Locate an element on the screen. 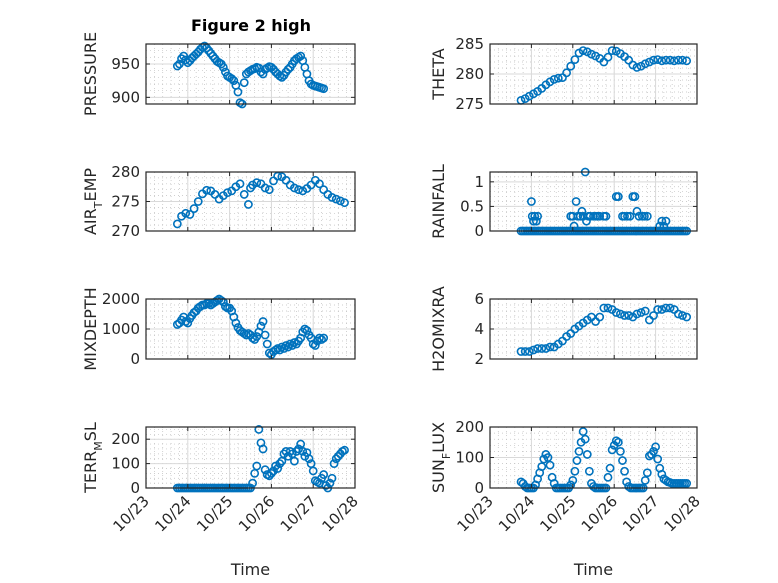 This screenshot has height=583, width=778. y-tick-label: 1 is located at coordinates (479, 182).